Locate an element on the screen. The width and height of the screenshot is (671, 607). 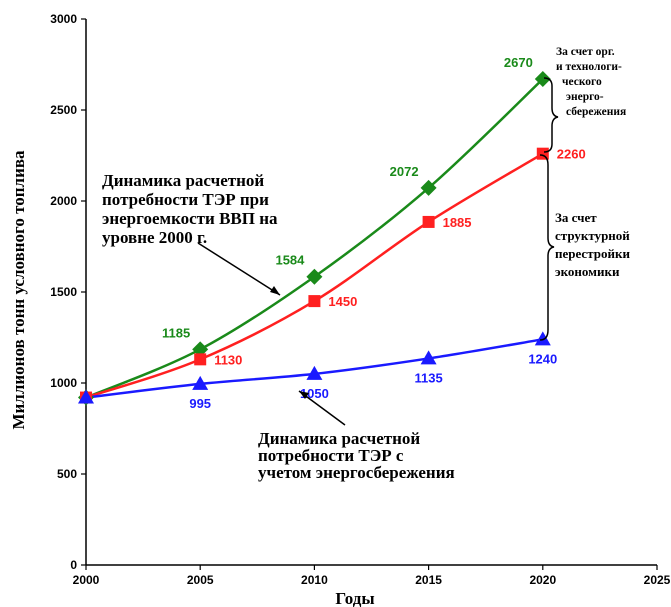
data-label: 1450 is located at coordinates (342, 301).